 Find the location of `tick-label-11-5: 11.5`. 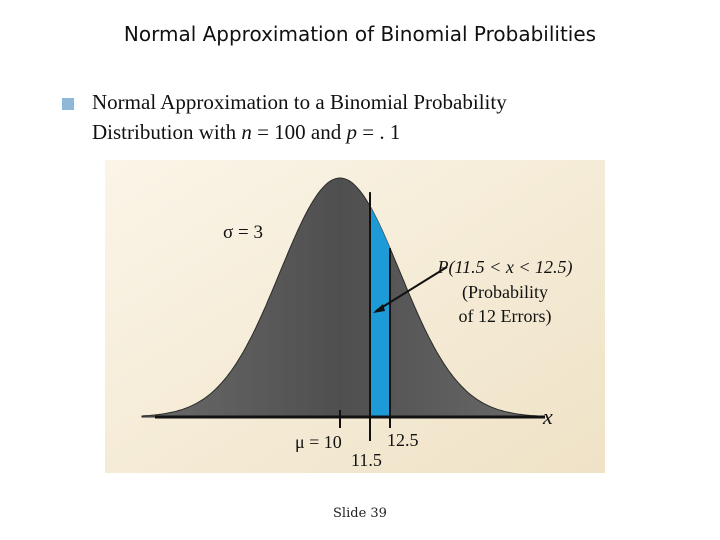

tick-label-11-5: 11.5 is located at coordinates (366, 460).